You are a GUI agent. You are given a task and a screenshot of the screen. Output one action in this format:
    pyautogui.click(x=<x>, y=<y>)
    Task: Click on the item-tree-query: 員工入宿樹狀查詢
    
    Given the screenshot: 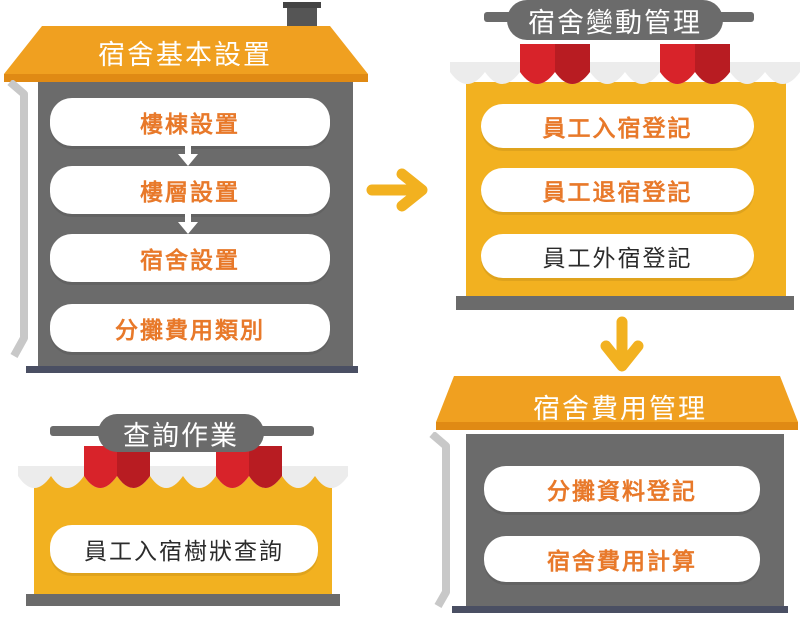 What is the action you would take?
    pyautogui.click(x=184, y=549)
    